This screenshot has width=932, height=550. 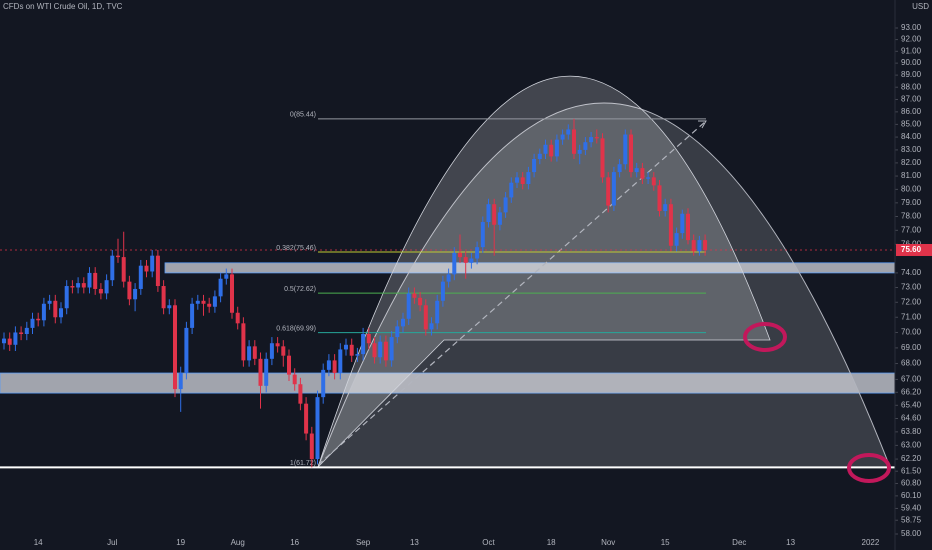 What do you see at coordinates (869, 468) in the screenshot?
I see `highlight-circle` at bounding box center [869, 468].